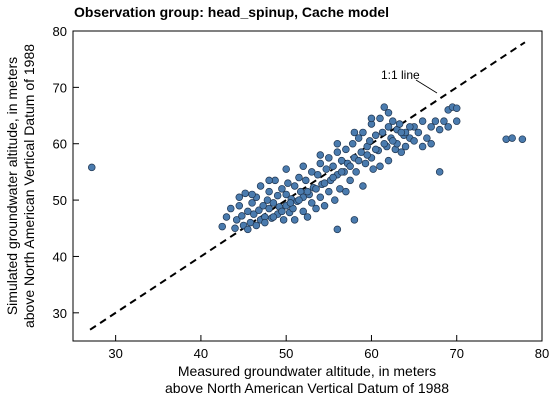 The image size is (550, 401). I want to click on x-tick-label: 80, so click(542, 353).